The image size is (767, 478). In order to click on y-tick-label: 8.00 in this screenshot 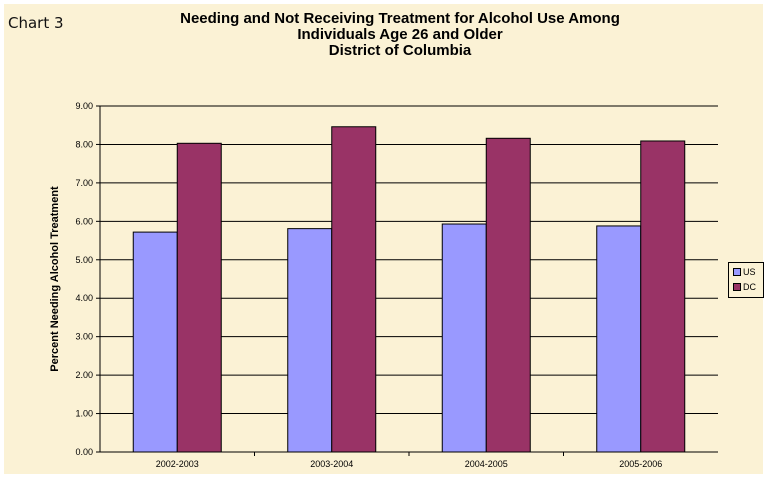, I will do `click(84, 144)`.